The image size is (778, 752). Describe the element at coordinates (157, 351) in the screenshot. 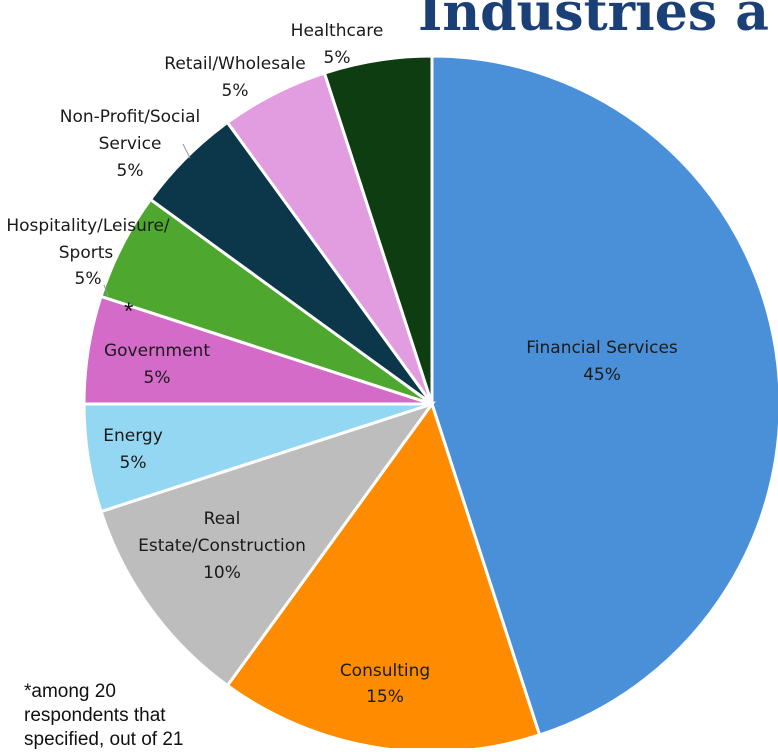

I see `slice-label-government: Government` at that location.